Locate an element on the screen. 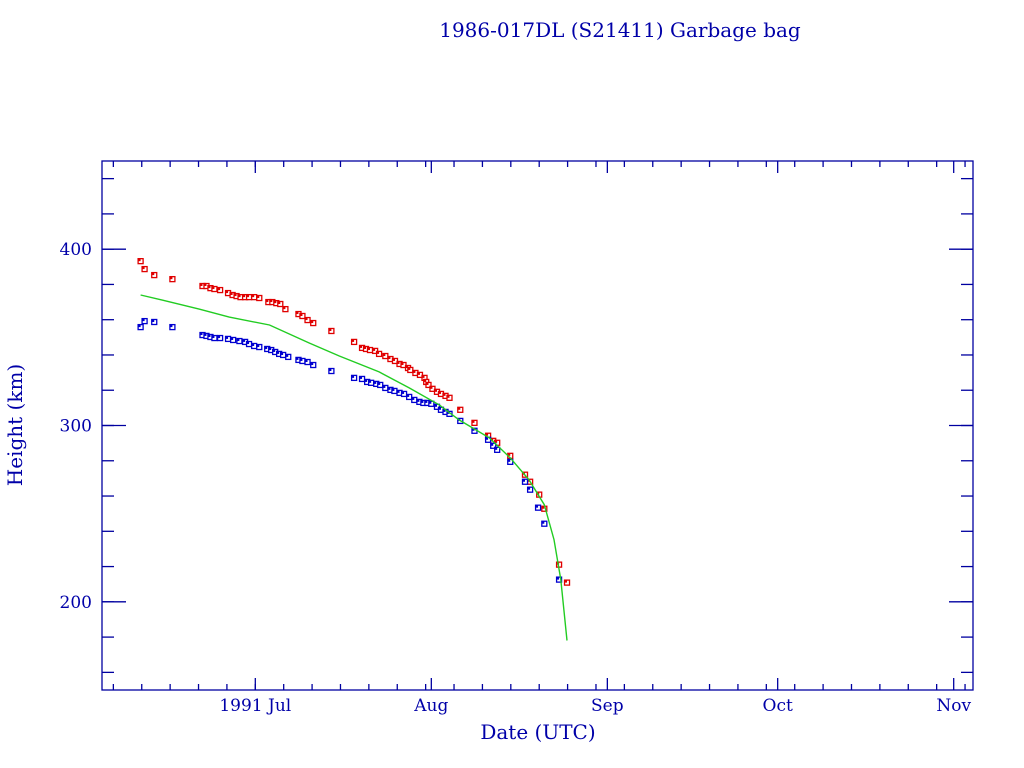 This screenshot has height=768, width=1024. x-tick-label: Nov is located at coordinates (953, 706).